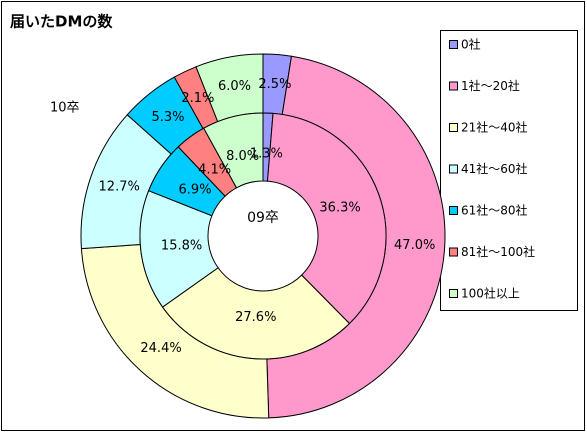  I want to click on data-label: 27.6%, so click(255, 317).